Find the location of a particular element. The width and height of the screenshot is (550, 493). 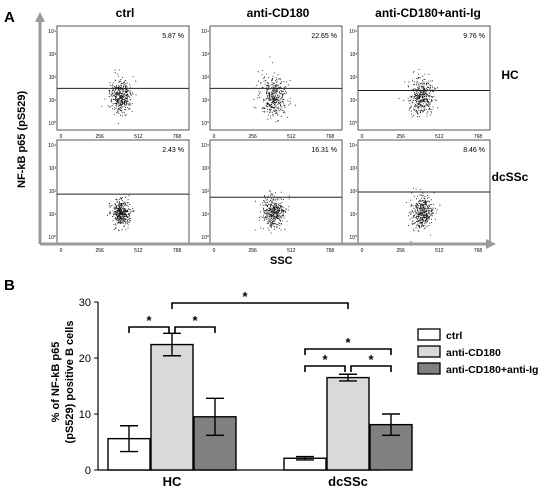

row-label: dcSSc is located at coordinates (510, 177).